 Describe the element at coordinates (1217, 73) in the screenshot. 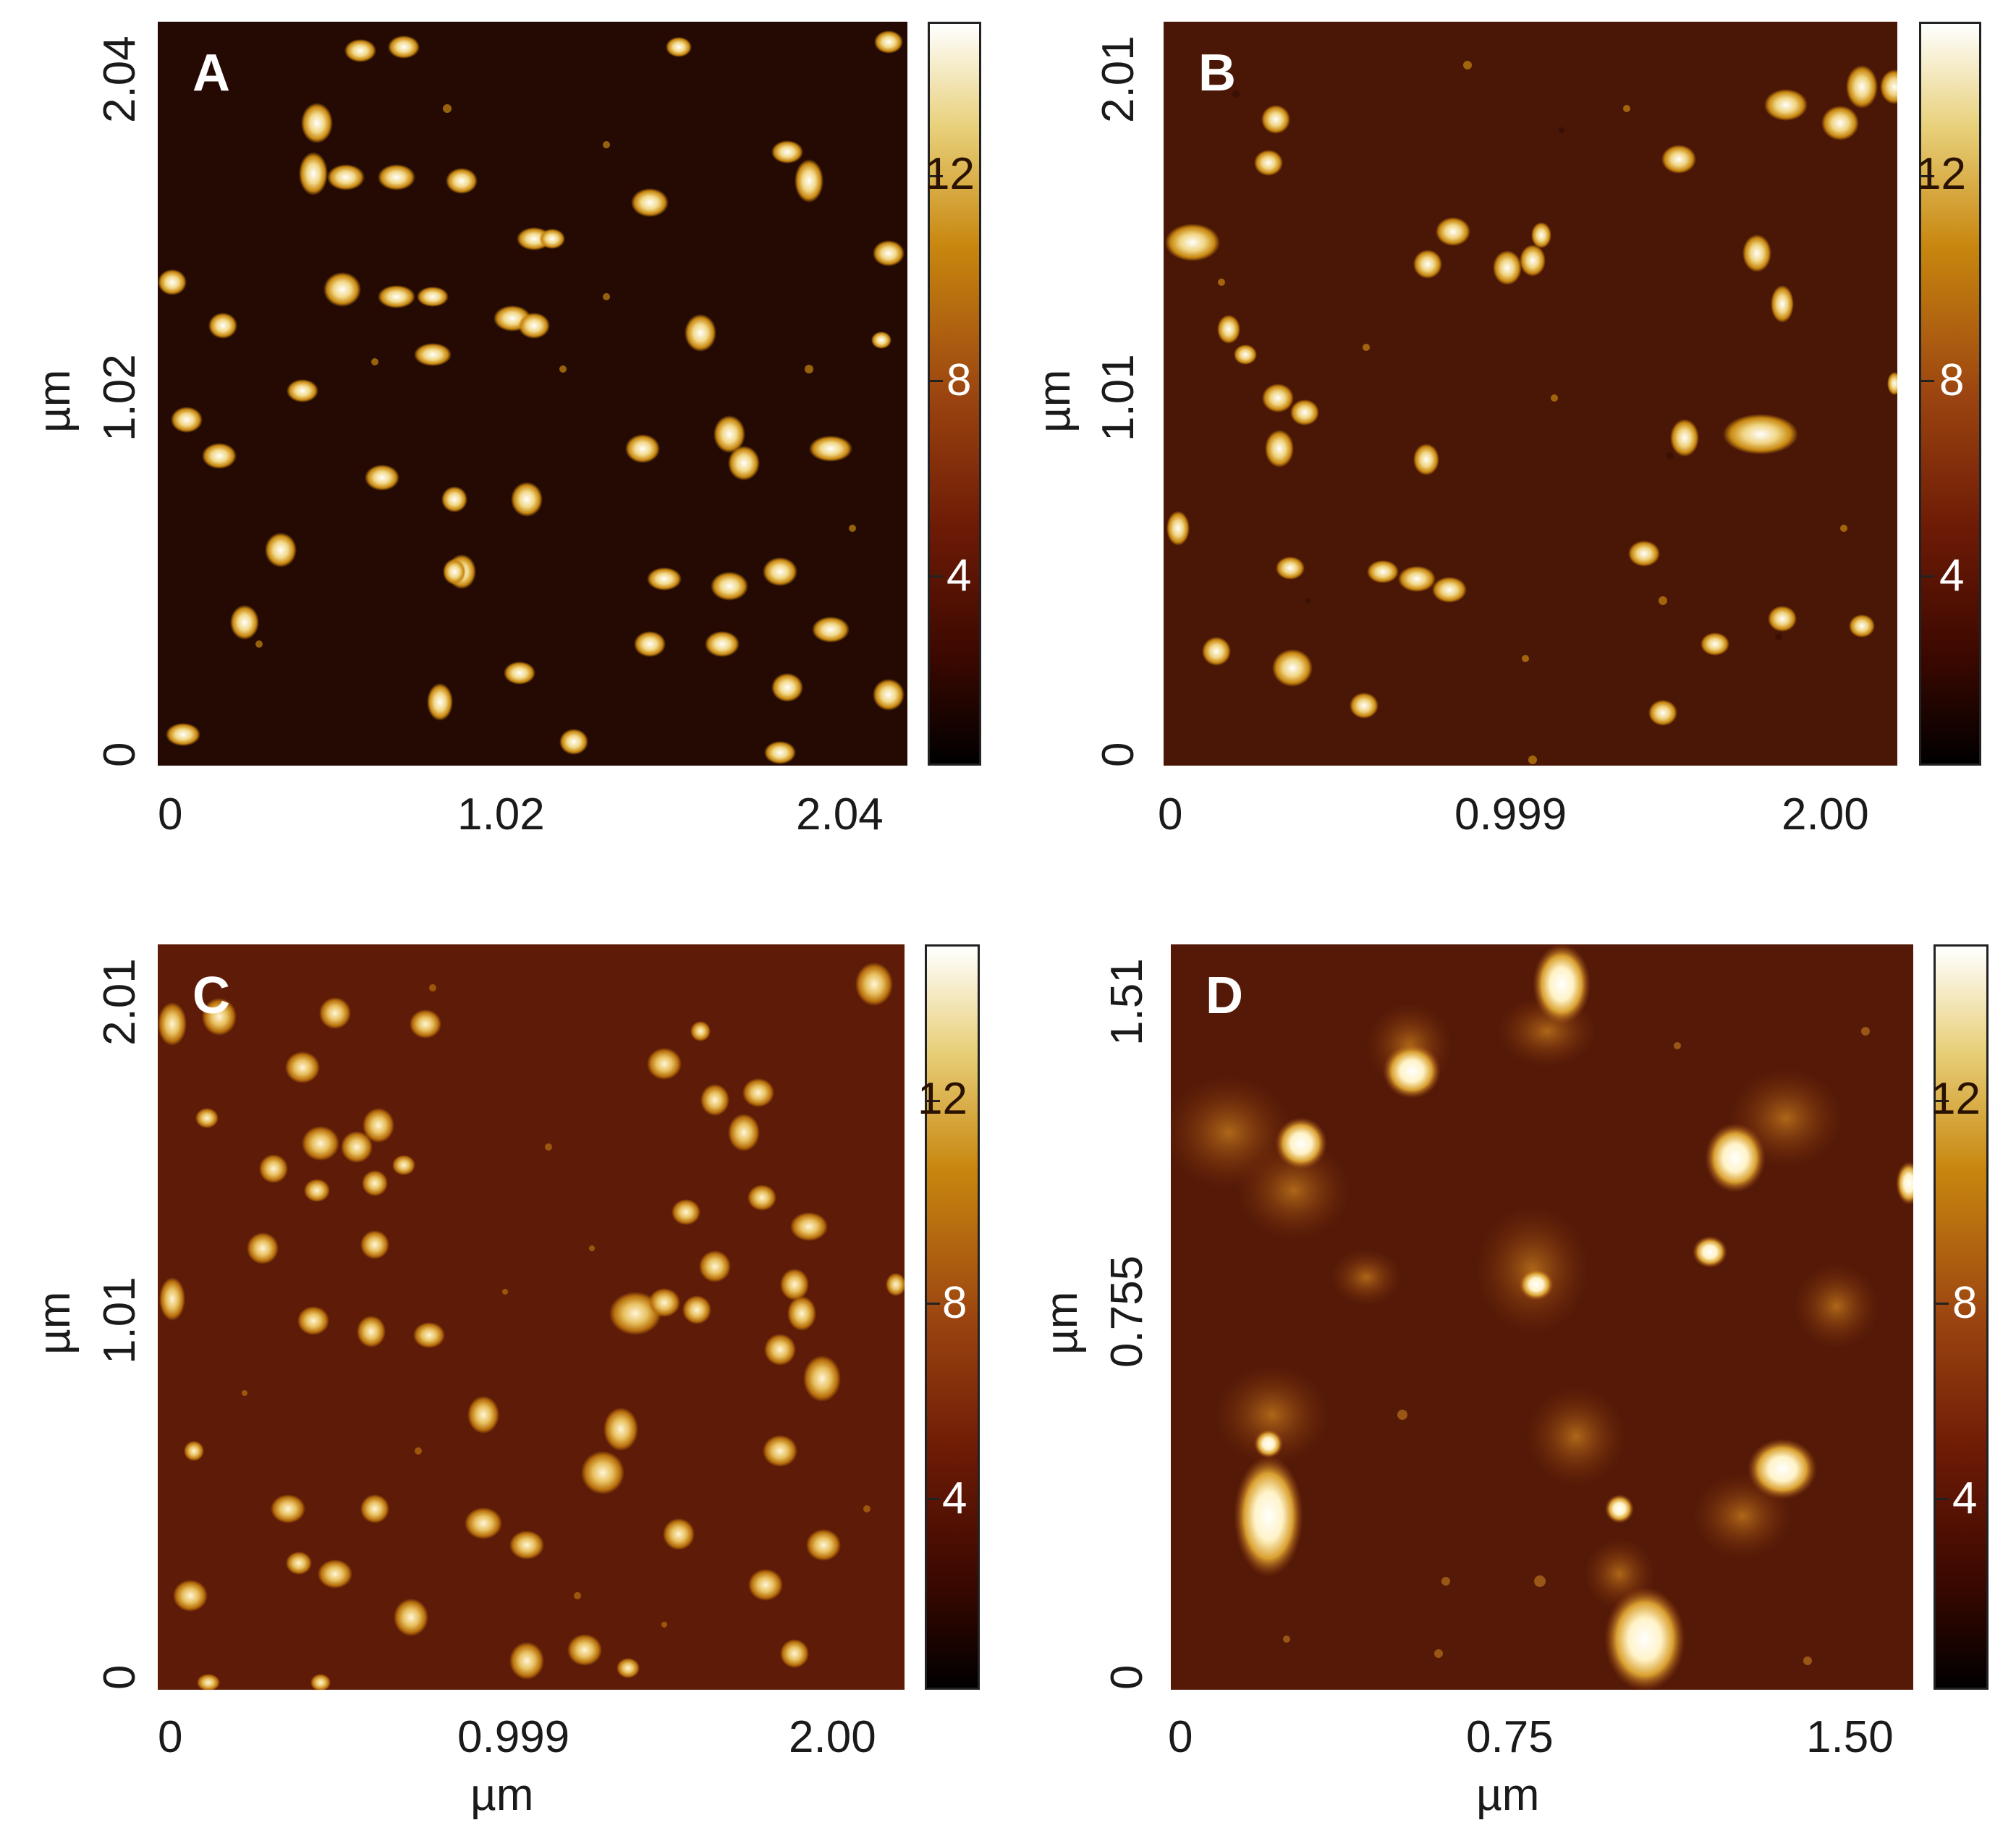

I see `panel-label-b: B` at that location.